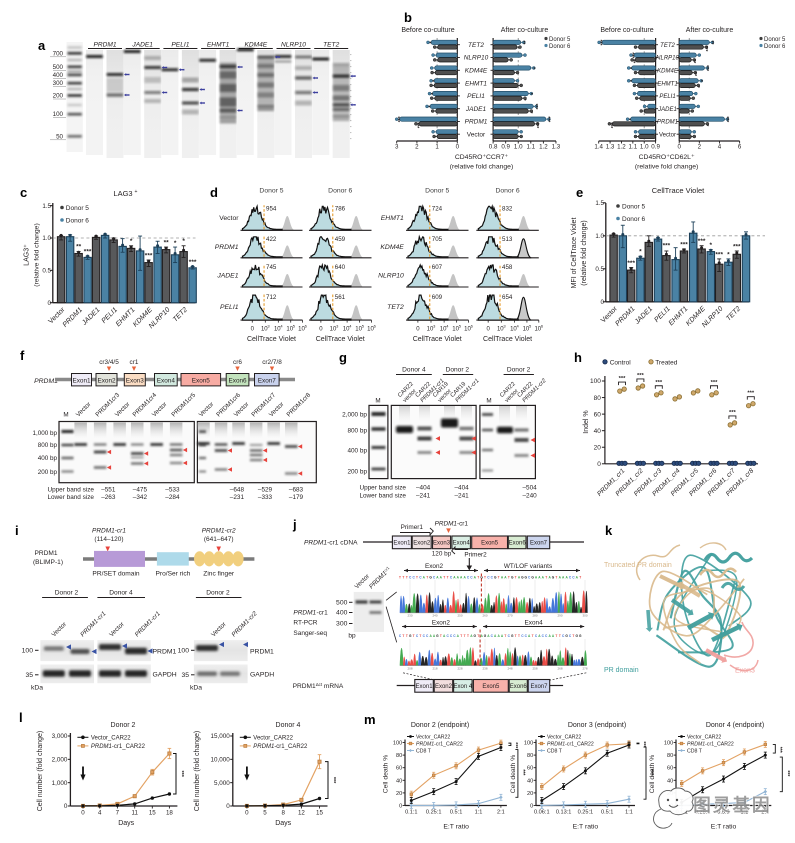 The height and width of the screenshot is (843, 795). Describe the element at coordinates (667, 84) in the screenshot. I see `svg-text: EHMT1` at that location.